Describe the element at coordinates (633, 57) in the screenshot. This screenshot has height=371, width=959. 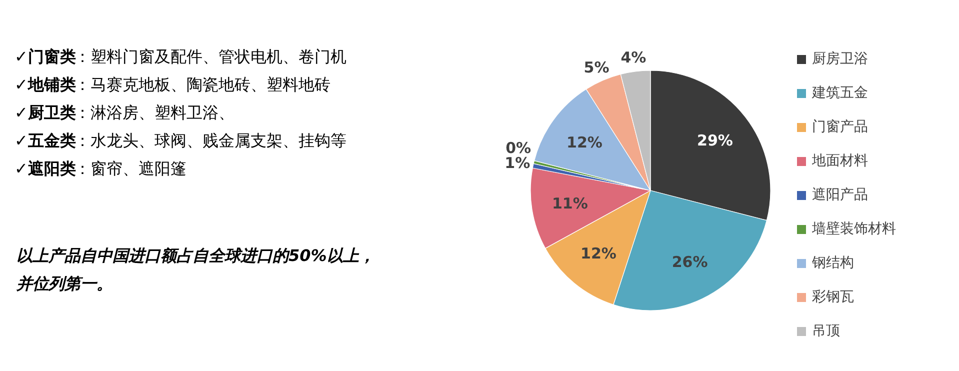
I see `data-label: 4%` at that location.